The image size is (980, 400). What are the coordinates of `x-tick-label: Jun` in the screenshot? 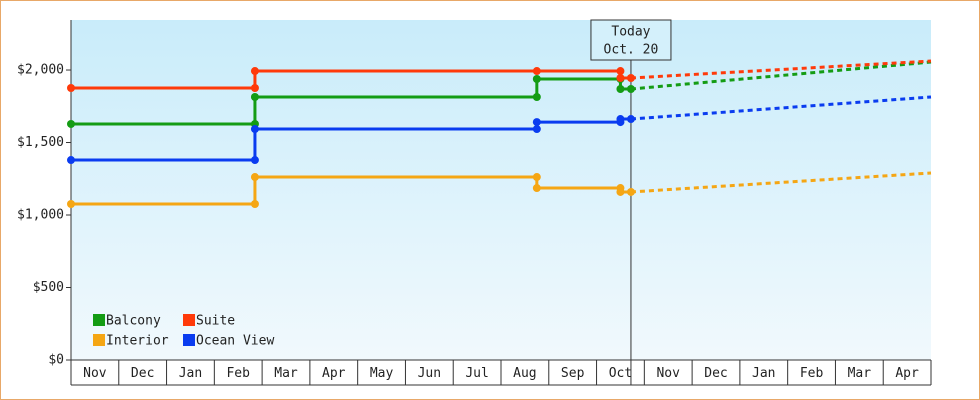 It's located at (429, 373).